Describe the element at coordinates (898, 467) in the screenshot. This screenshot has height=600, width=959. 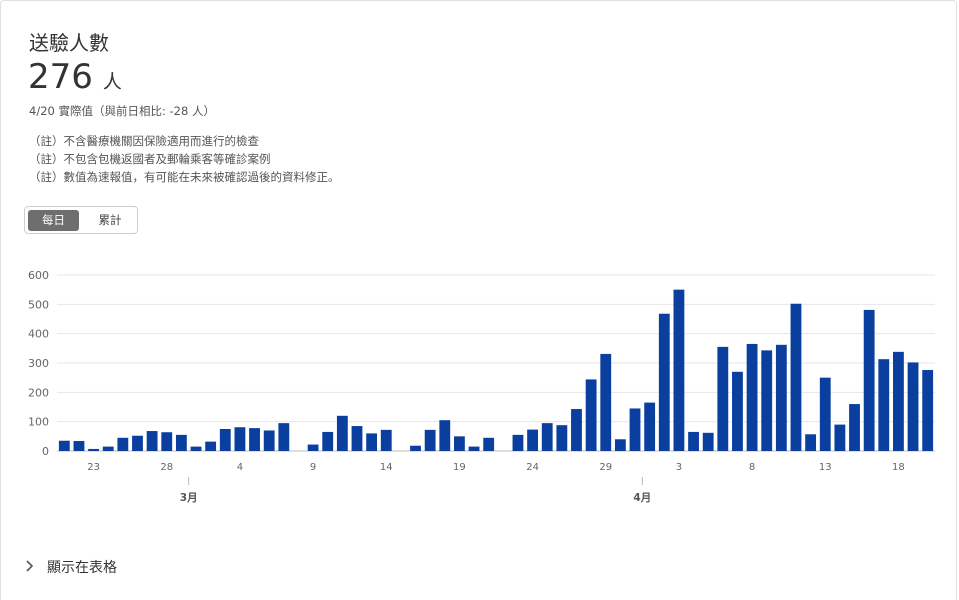
I see `x-tick-label: 18` at that location.